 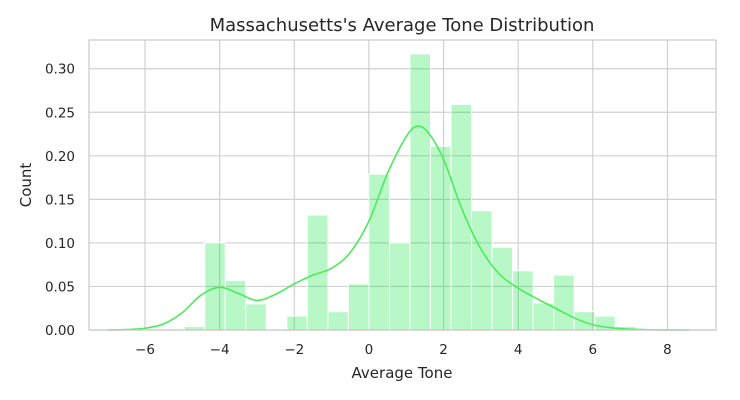 I want to click on y-tick-label: 0.30, so click(x=60, y=70).